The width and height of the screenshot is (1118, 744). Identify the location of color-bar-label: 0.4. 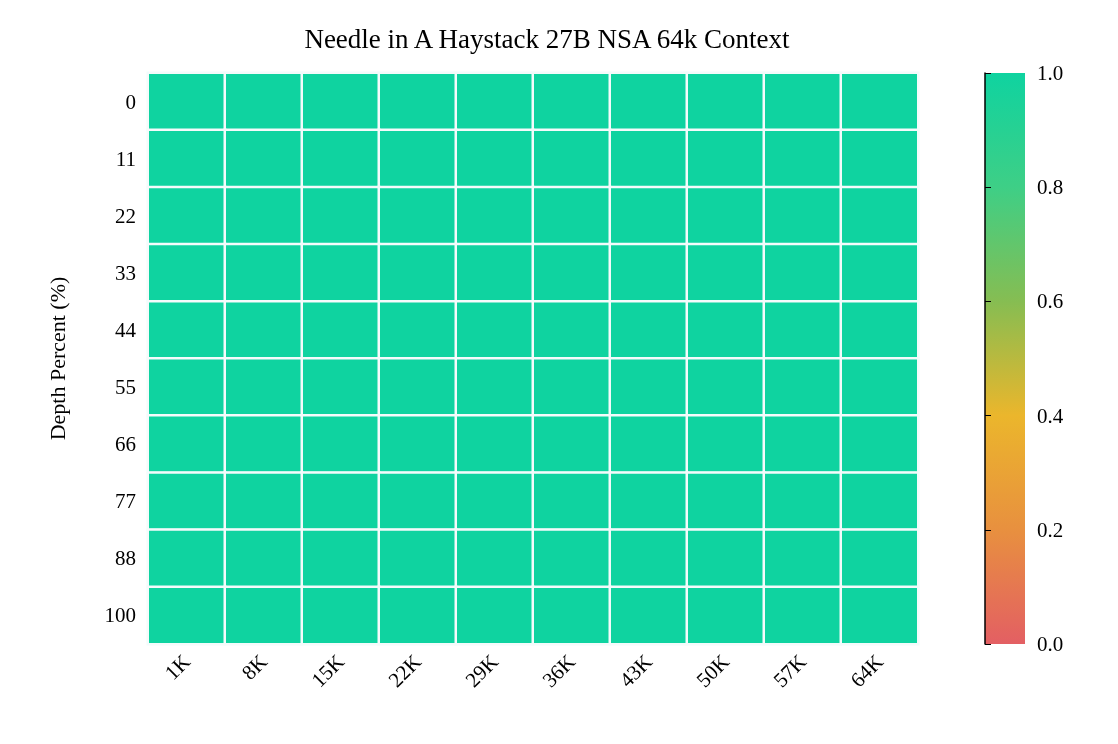
(1050, 415).